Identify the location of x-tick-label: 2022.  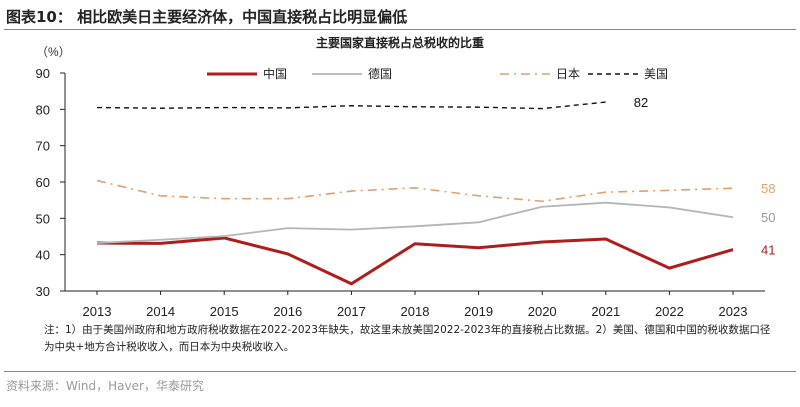
(669, 311).